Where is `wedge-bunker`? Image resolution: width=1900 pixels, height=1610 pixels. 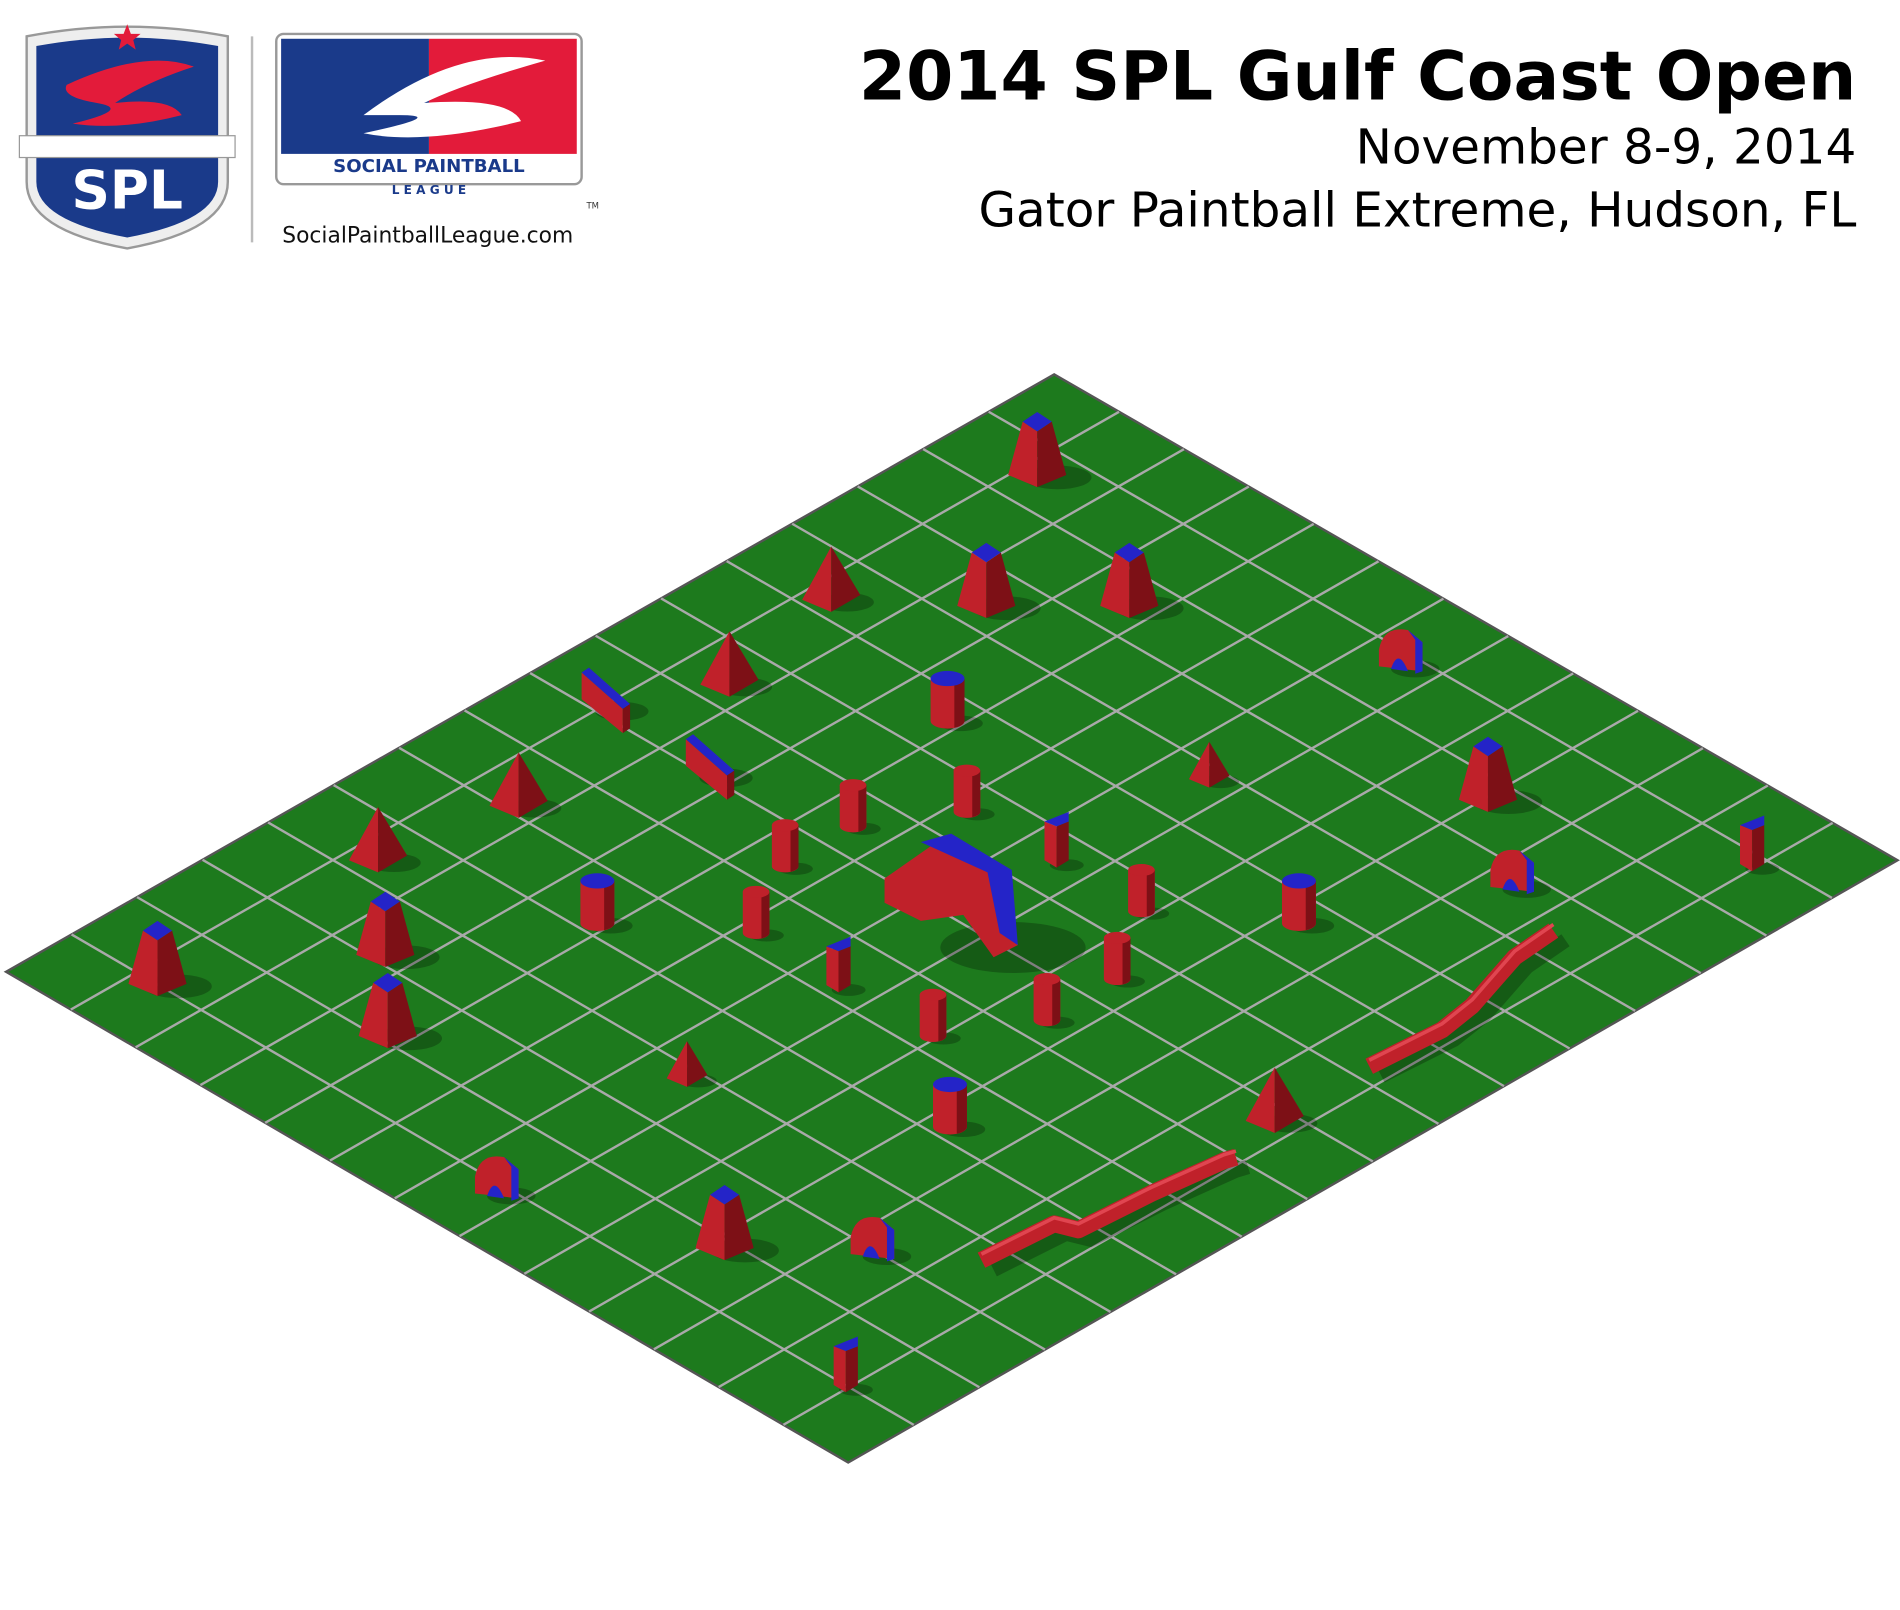
wedge-bunker is located at coordinates (710, 767).